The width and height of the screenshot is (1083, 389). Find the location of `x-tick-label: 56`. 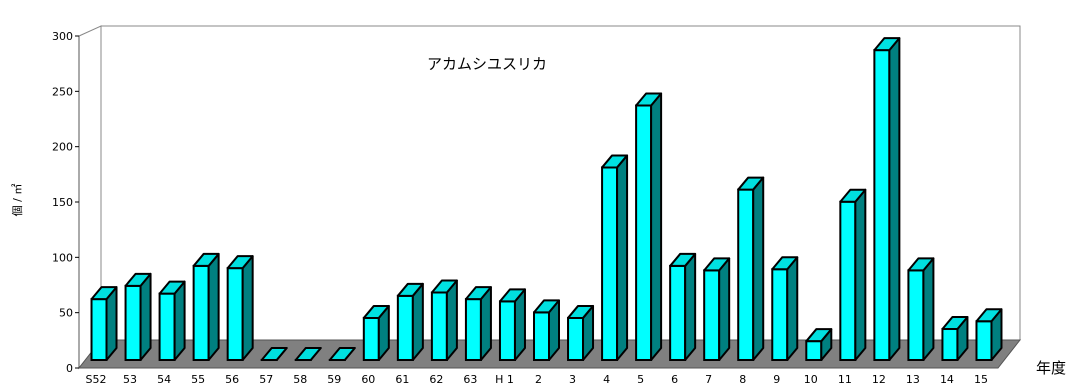

x-tick-label: 56 is located at coordinates (232, 379).